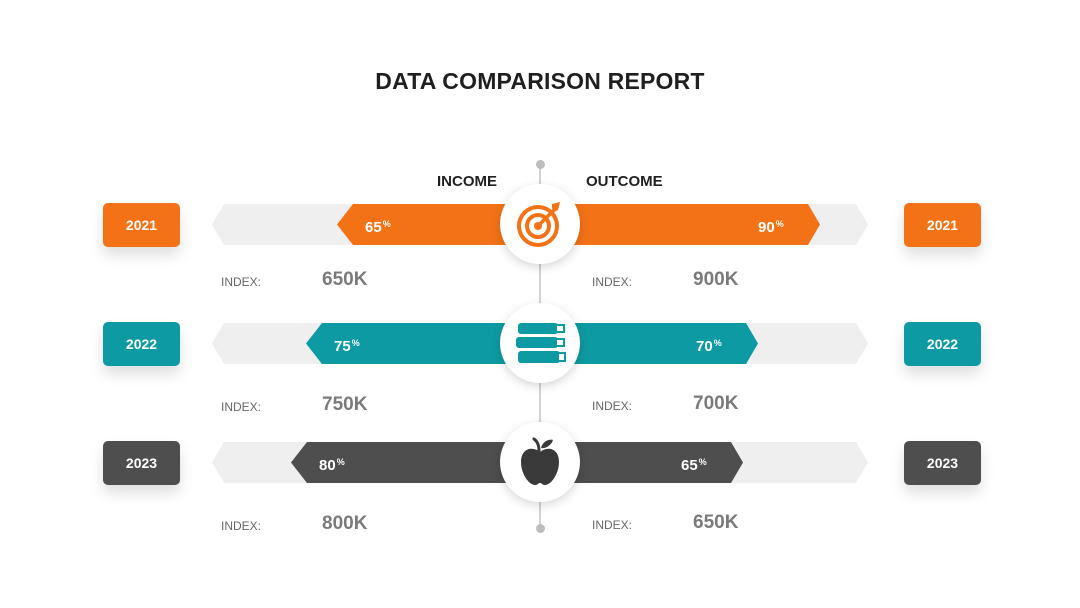 Image resolution: width=1080 pixels, height=608 pixels. I want to click on books-icon, so click(540, 343).